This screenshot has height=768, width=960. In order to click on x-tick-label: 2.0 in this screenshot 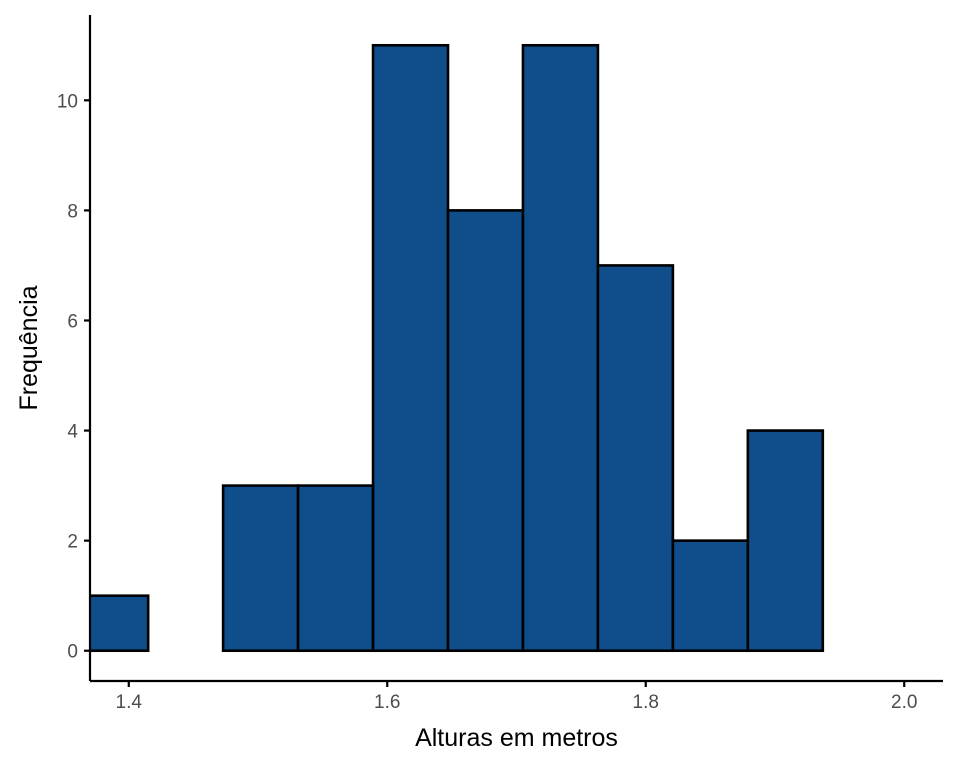, I will do `click(904, 702)`.